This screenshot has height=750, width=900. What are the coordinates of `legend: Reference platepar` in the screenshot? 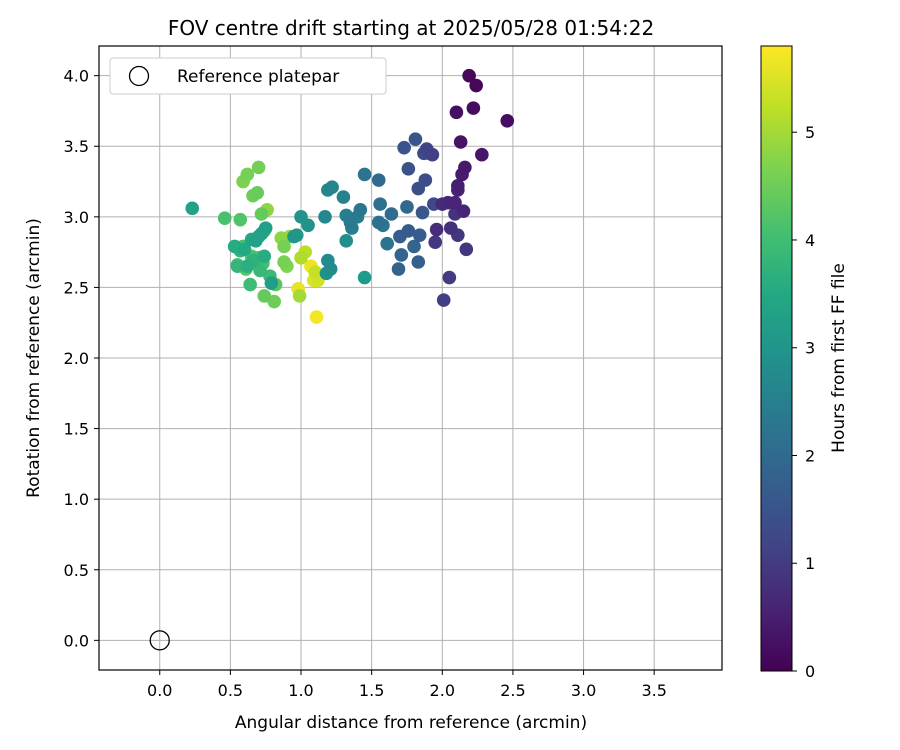 It's located at (248, 76).